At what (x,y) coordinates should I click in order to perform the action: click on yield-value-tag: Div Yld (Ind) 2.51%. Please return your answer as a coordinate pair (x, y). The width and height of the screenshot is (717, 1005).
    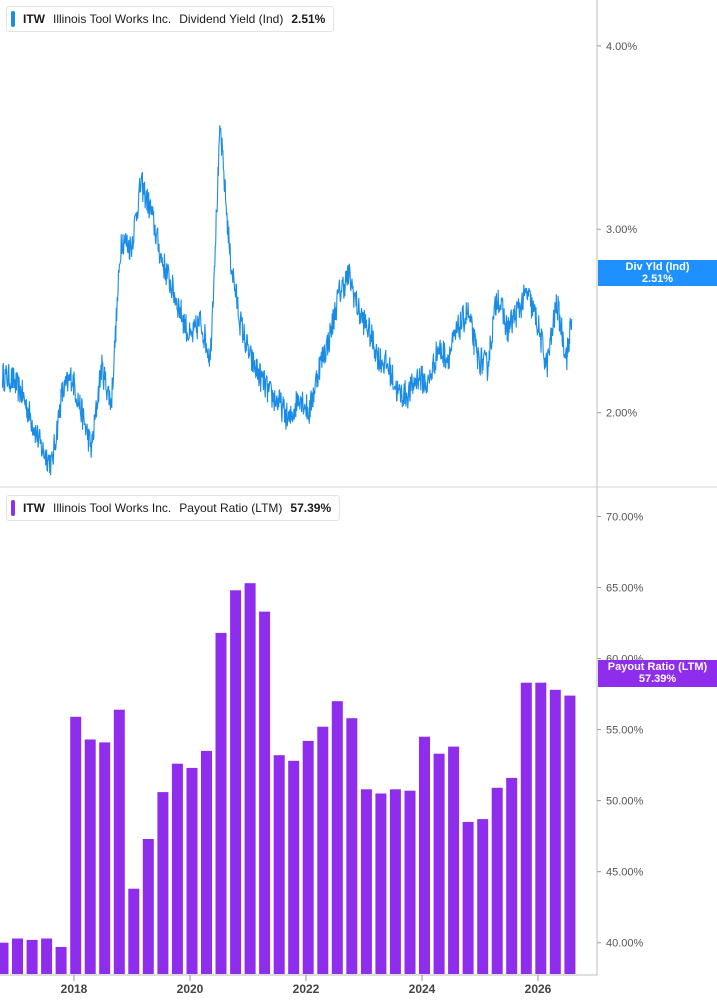
    Looking at the image, I should click on (657, 273).